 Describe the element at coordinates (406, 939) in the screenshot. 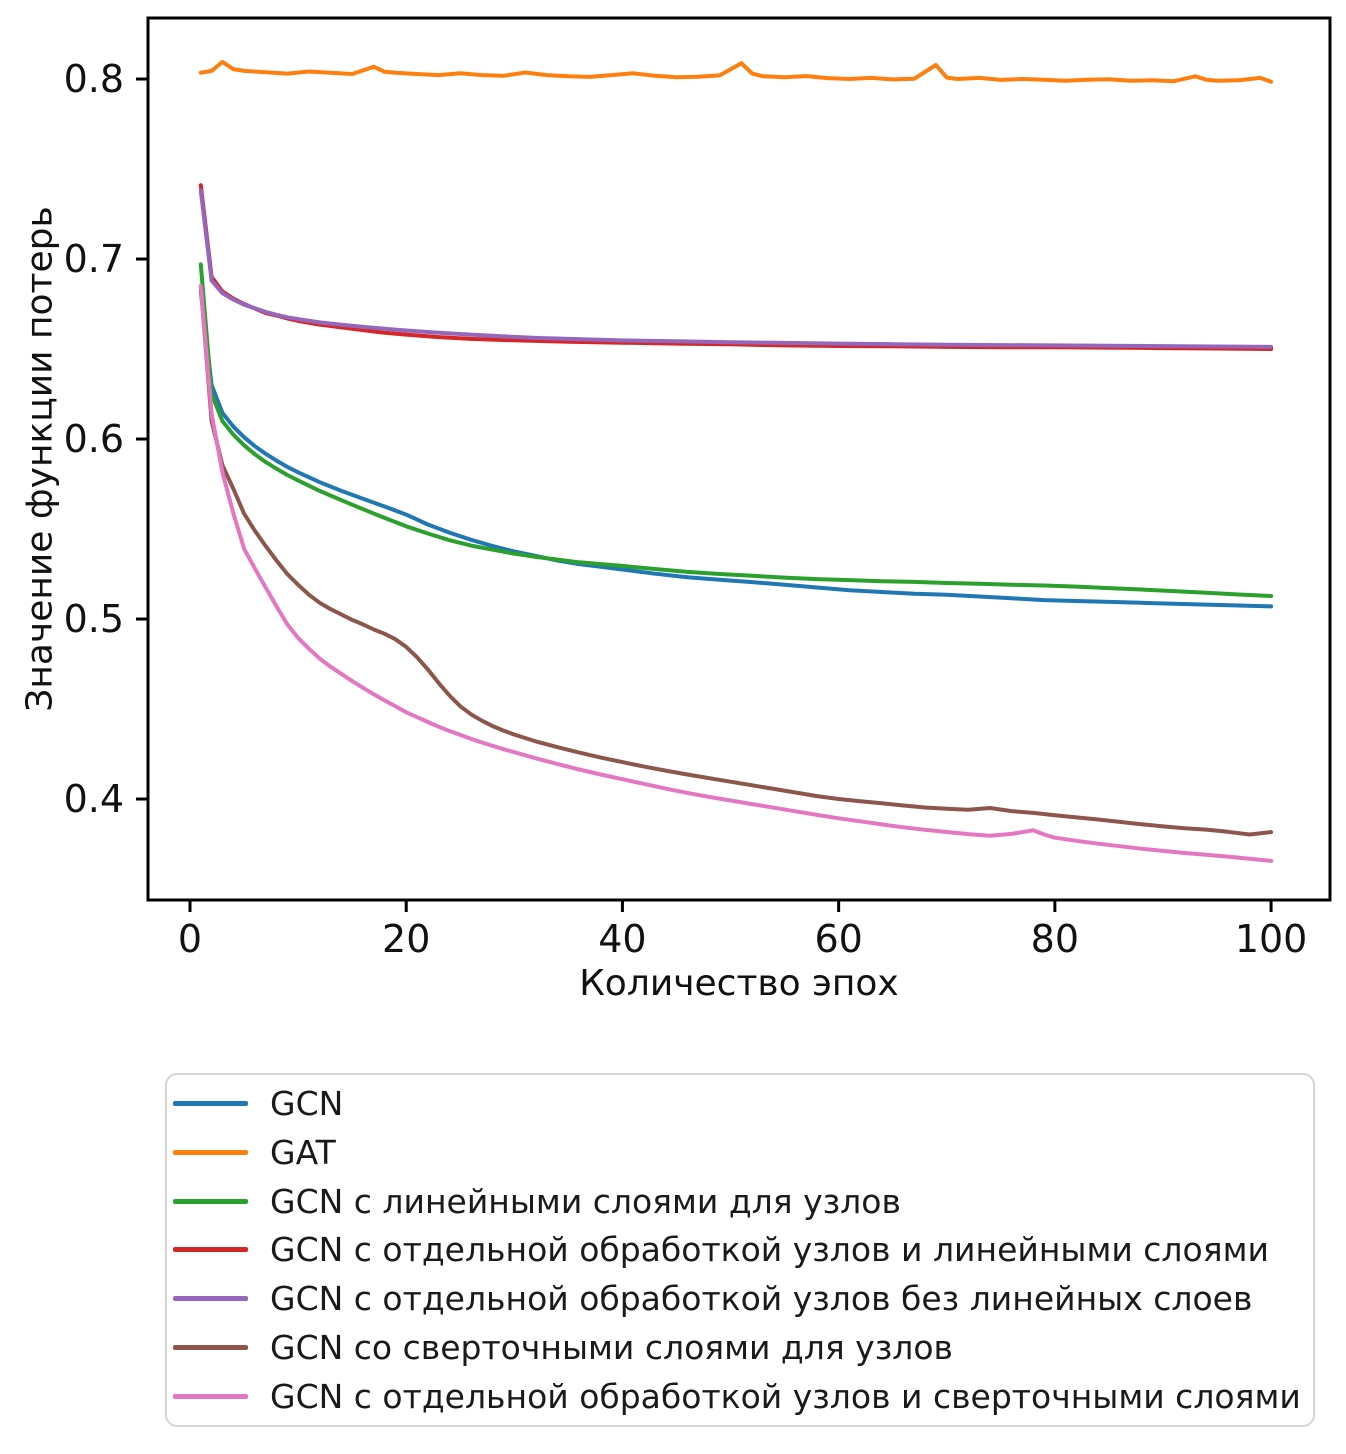

I see `x-tick-label: 20` at that location.